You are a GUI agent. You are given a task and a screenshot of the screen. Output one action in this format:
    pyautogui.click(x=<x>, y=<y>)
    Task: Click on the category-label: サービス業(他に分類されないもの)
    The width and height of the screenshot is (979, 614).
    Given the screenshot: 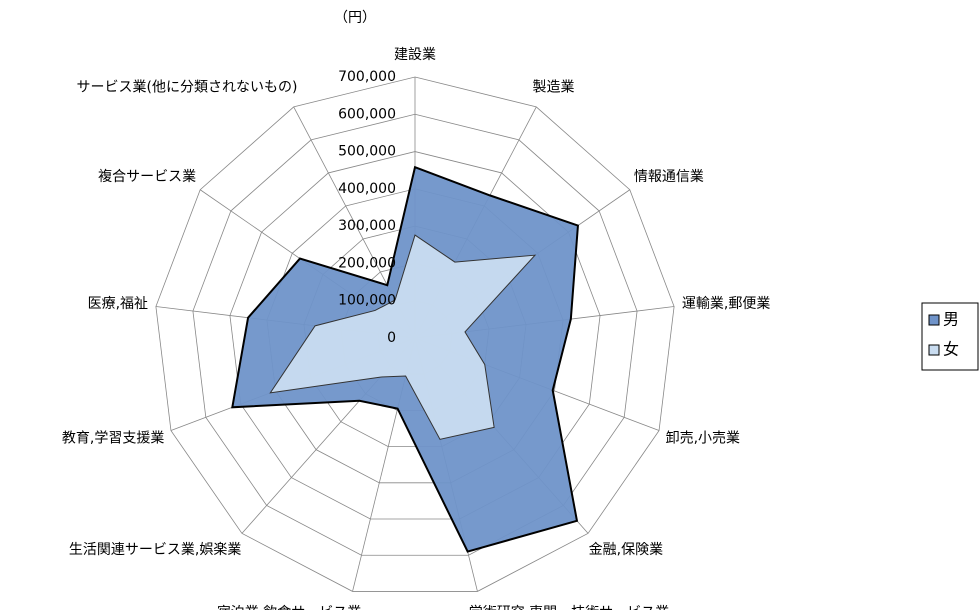 What is the action you would take?
    pyautogui.click(x=187, y=87)
    